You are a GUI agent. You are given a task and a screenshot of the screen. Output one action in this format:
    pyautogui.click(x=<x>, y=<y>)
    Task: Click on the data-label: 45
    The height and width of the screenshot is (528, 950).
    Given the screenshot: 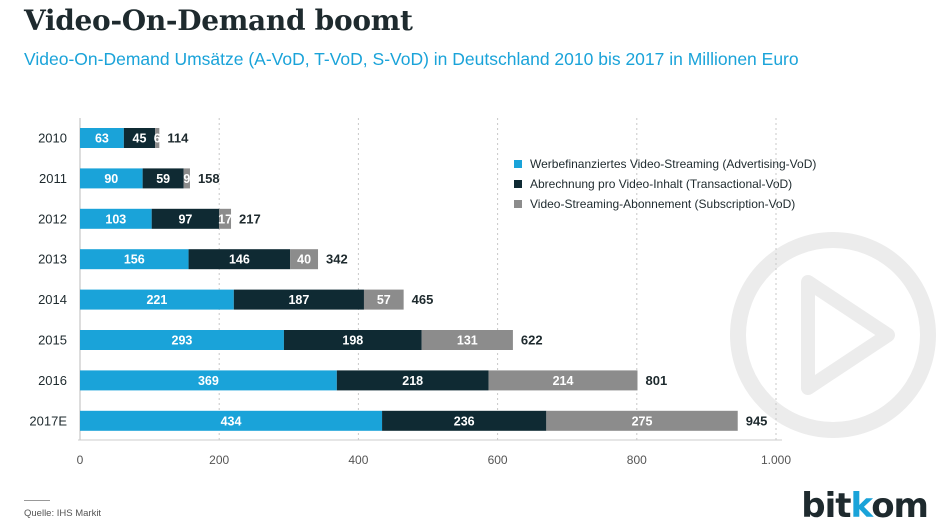 What is the action you would take?
    pyautogui.click(x=140, y=139)
    